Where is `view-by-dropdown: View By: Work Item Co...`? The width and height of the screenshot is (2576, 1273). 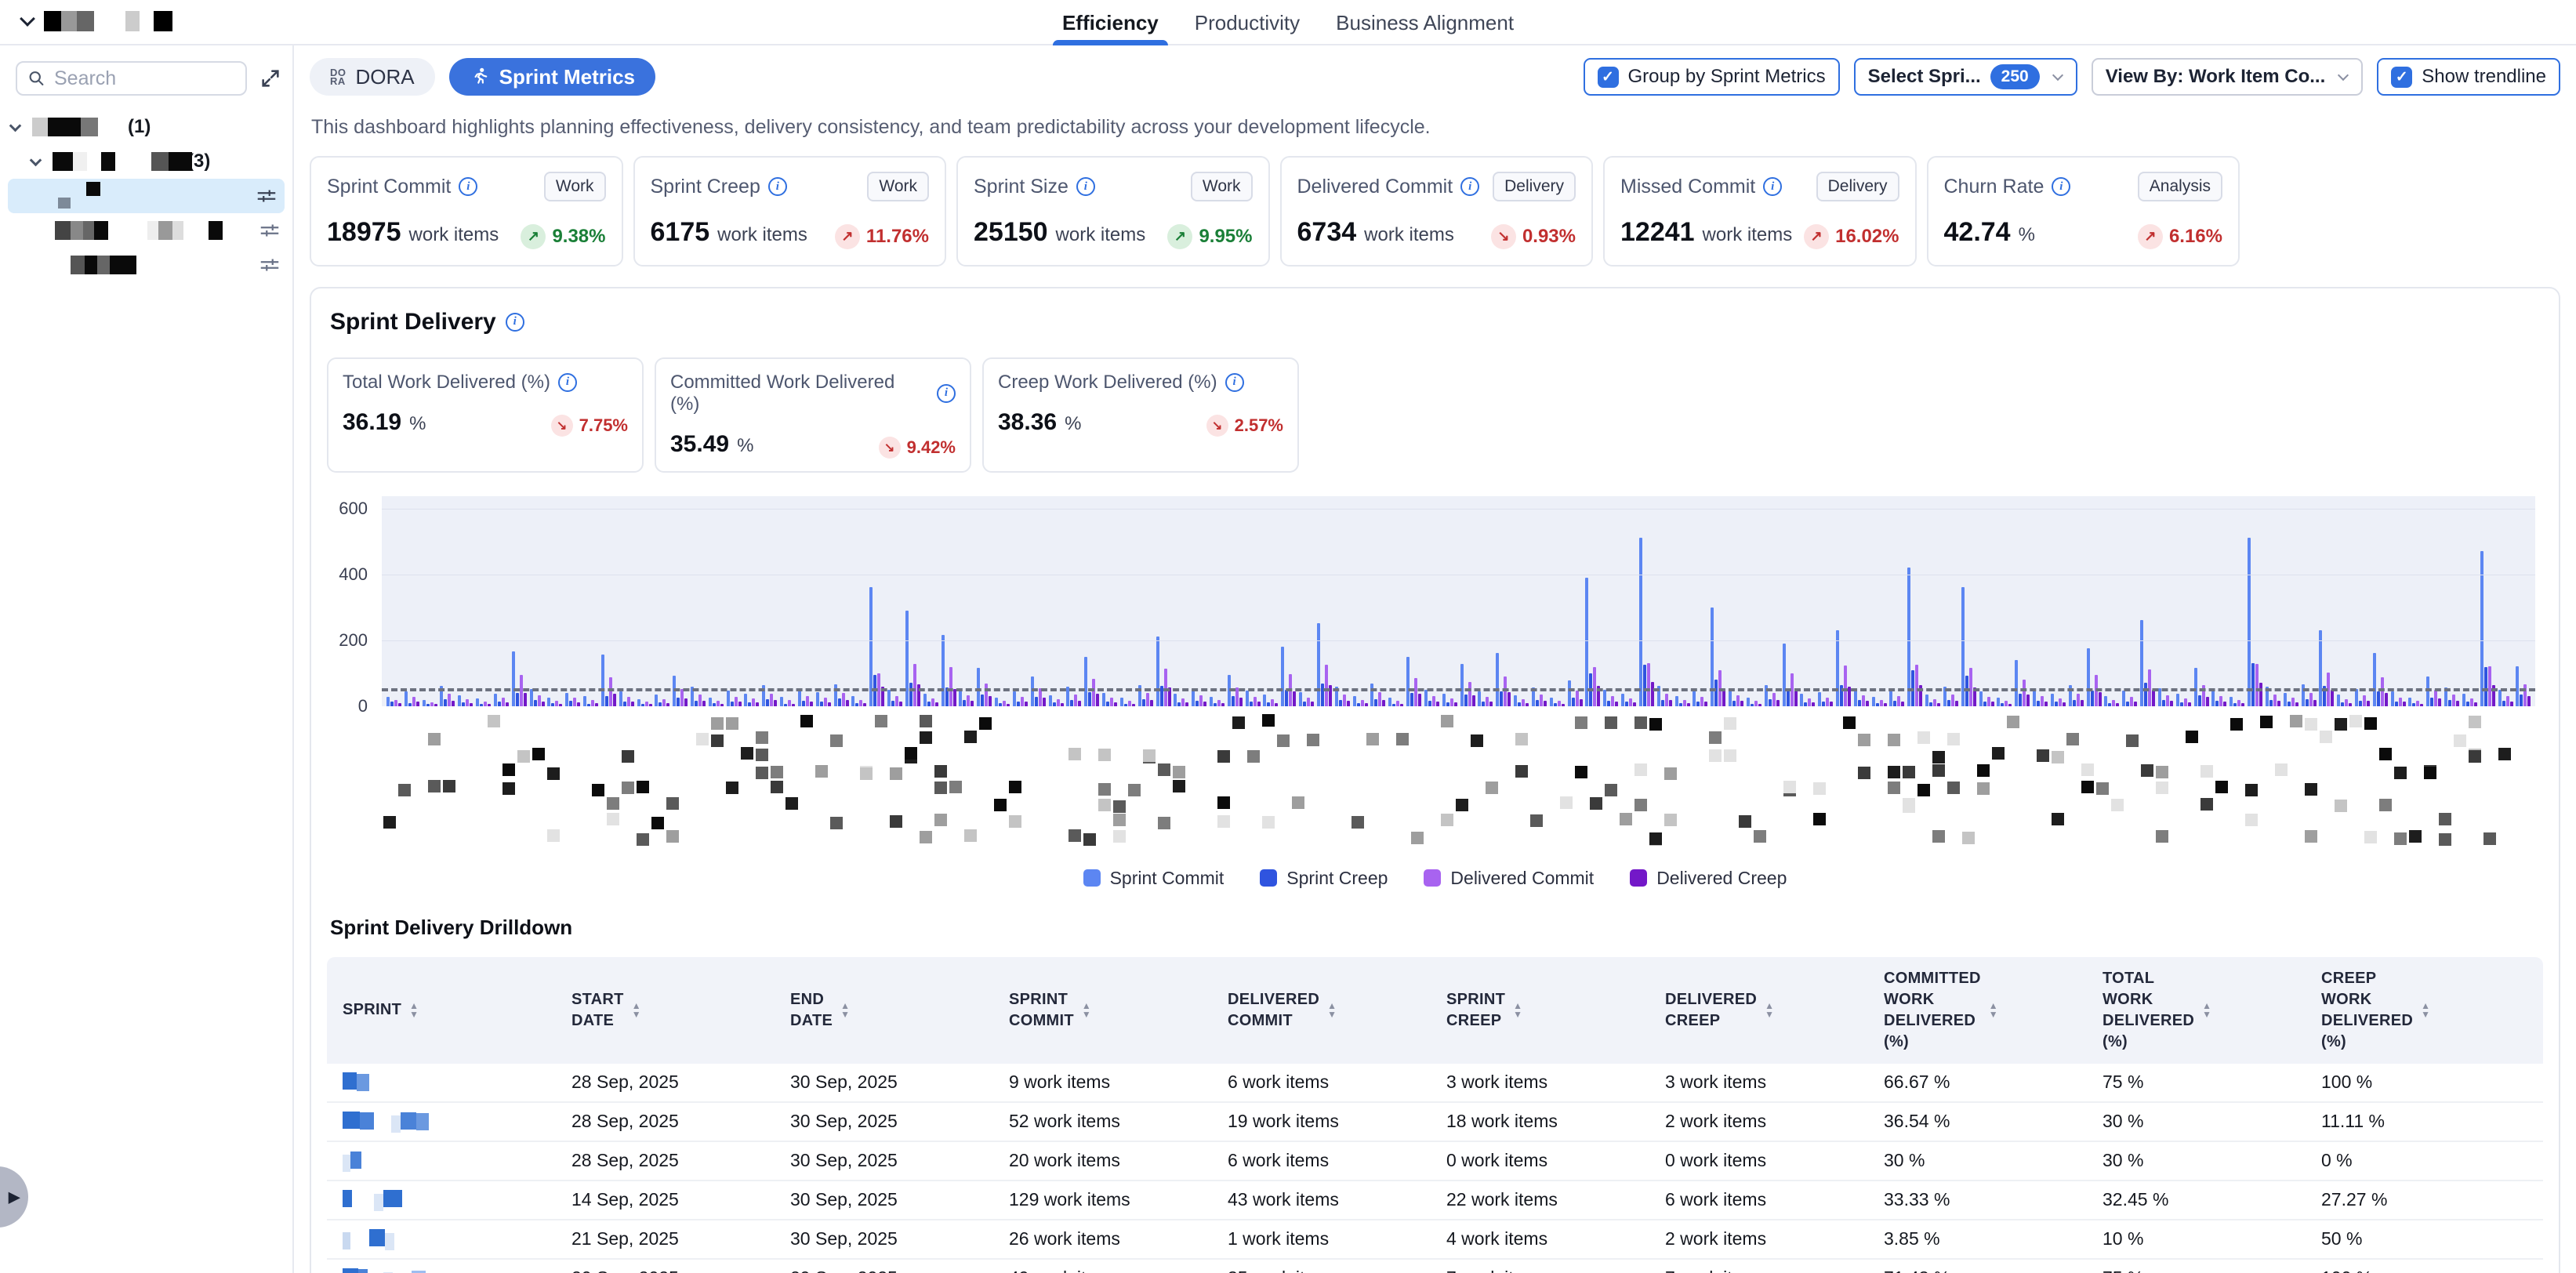 view-by-dropdown: View By: Work Item Co... is located at coordinates (2227, 77).